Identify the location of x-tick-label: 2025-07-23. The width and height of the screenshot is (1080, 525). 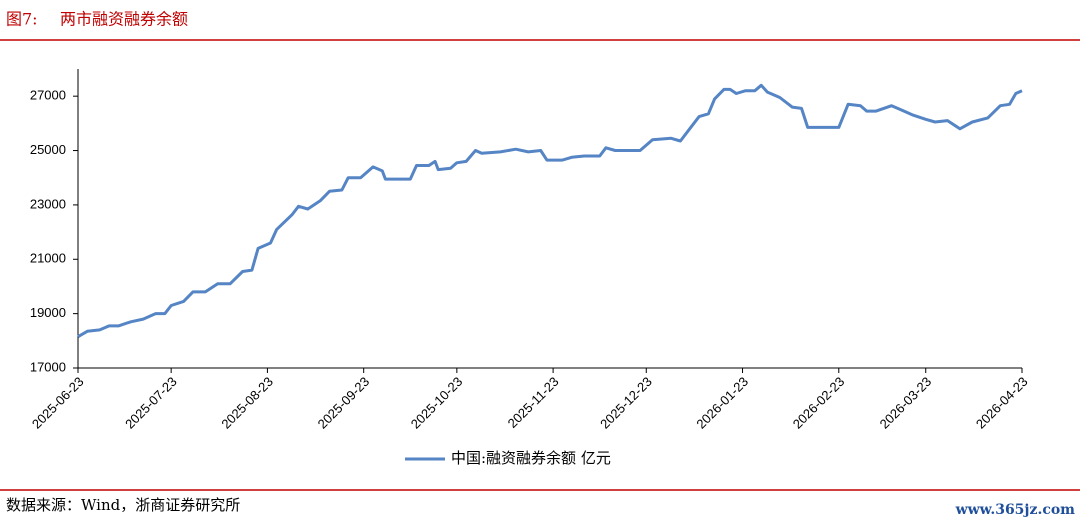
(151, 403).